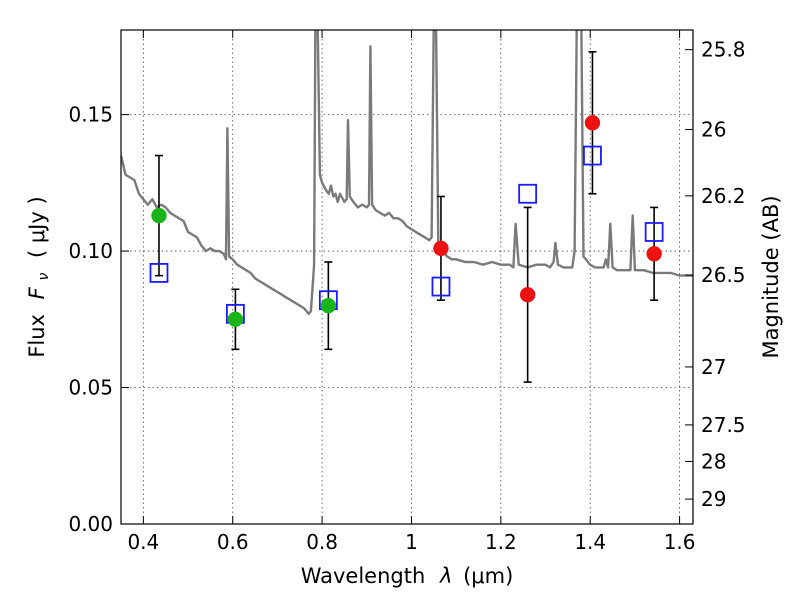  Describe the element at coordinates (90, 251) in the screenshot. I see `y-tick-label: 0.10` at that location.